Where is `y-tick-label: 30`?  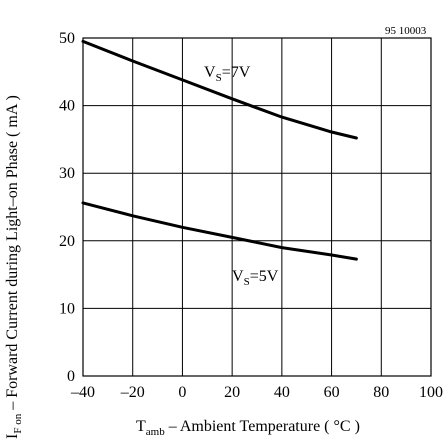 y-tick-label: 30 is located at coordinates (67, 173).